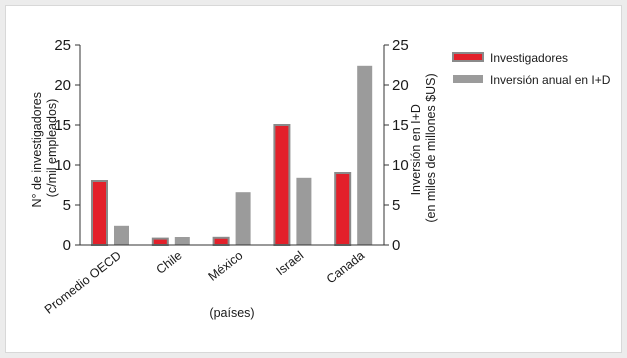  Describe the element at coordinates (290, 263) in the screenshot. I see `category-label: Israel` at that location.